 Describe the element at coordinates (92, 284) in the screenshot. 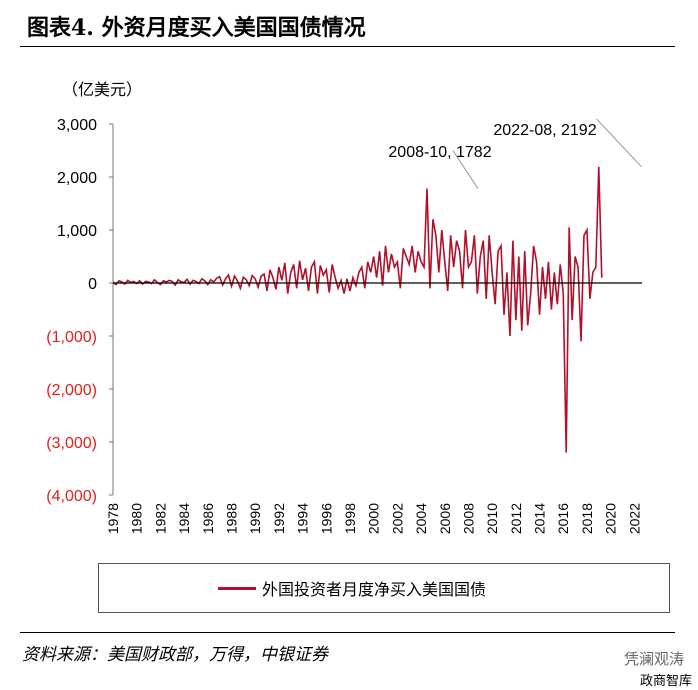

I see `y-tick-label: 0` at that location.